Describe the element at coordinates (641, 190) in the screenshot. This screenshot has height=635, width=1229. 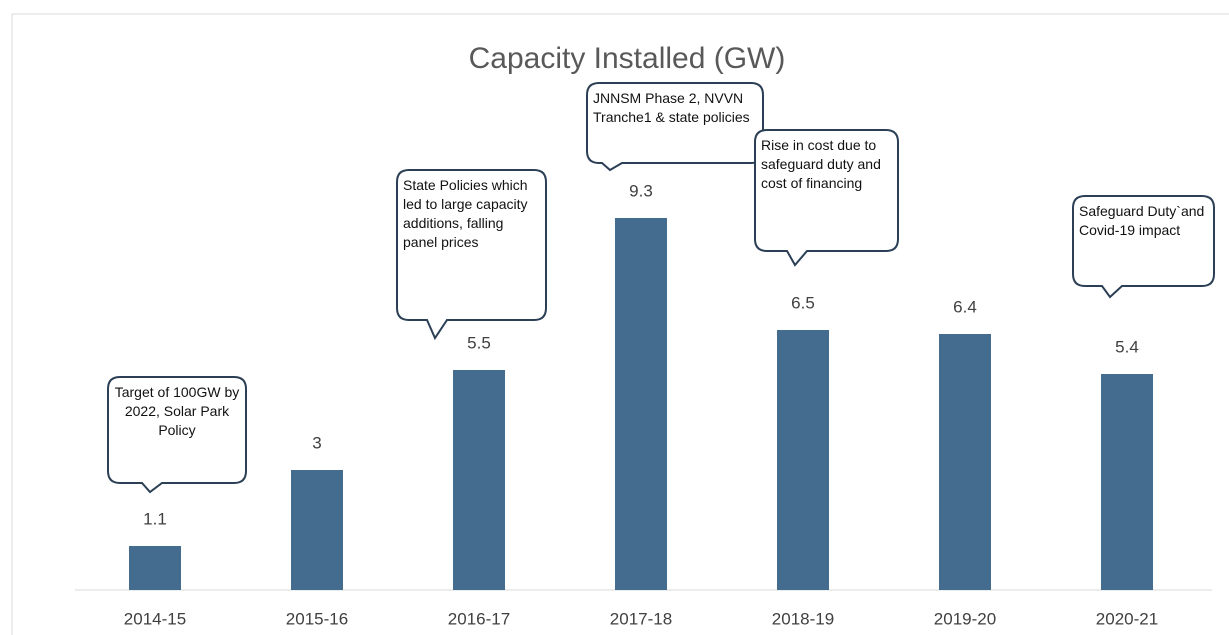
I see `value-label: 9.3` at that location.